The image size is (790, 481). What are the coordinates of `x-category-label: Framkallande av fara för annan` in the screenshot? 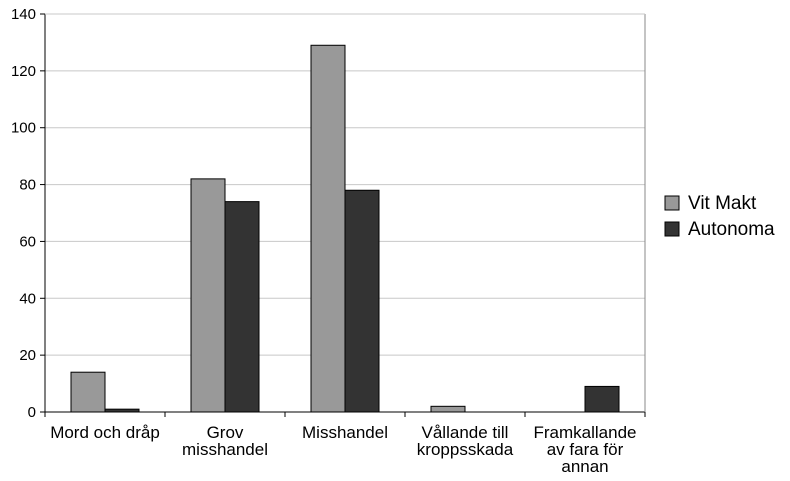 It's located at (585, 449).